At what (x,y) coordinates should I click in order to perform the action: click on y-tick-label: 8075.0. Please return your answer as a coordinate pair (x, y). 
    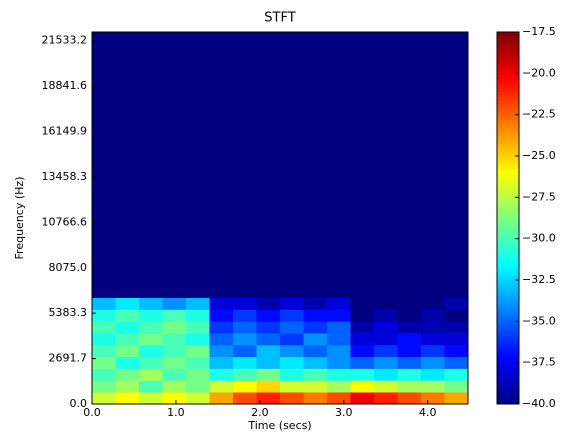
    Looking at the image, I should click on (68, 267).